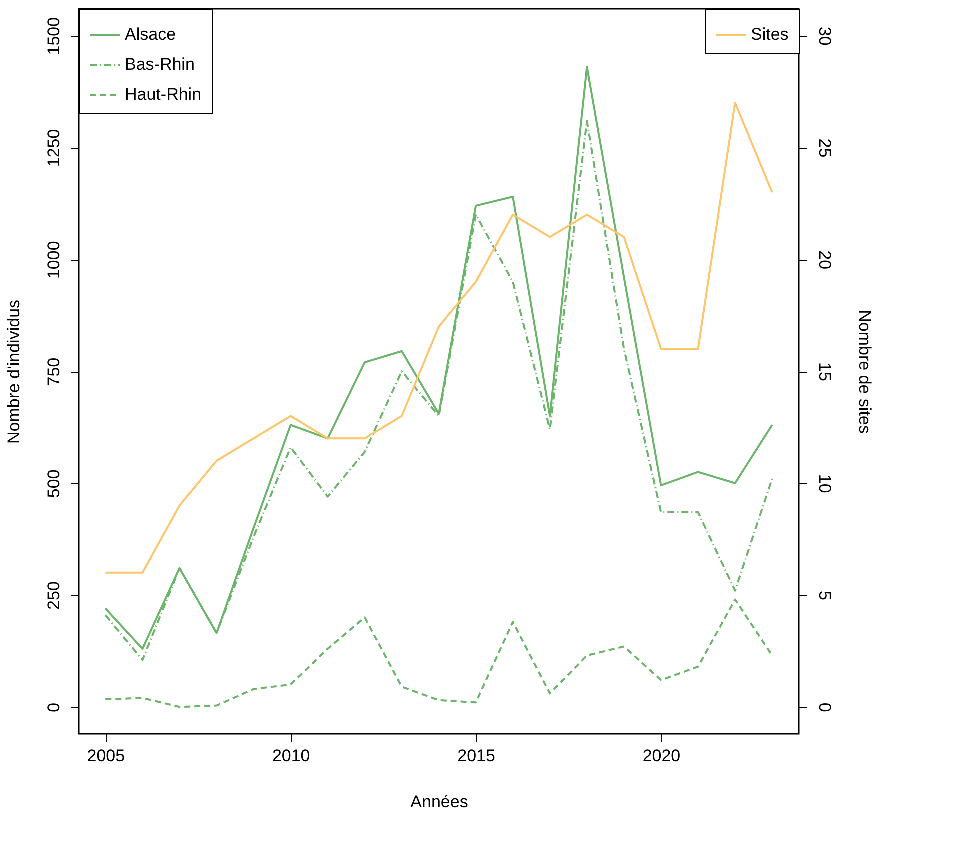 Image resolution: width=959 pixels, height=848 pixels. Describe the element at coordinates (150, 34) in the screenshot. I see `legend-label: Alsace` at that location.